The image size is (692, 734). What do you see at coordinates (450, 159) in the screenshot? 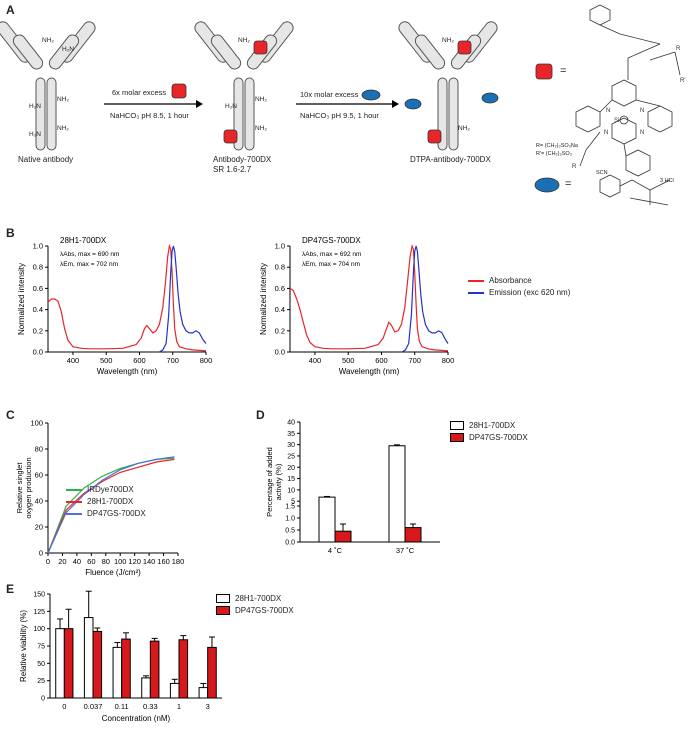
I see `antibody-dtpa-700dx-label: DTPA-antibody-700DX` at bounding box center [450, 159].